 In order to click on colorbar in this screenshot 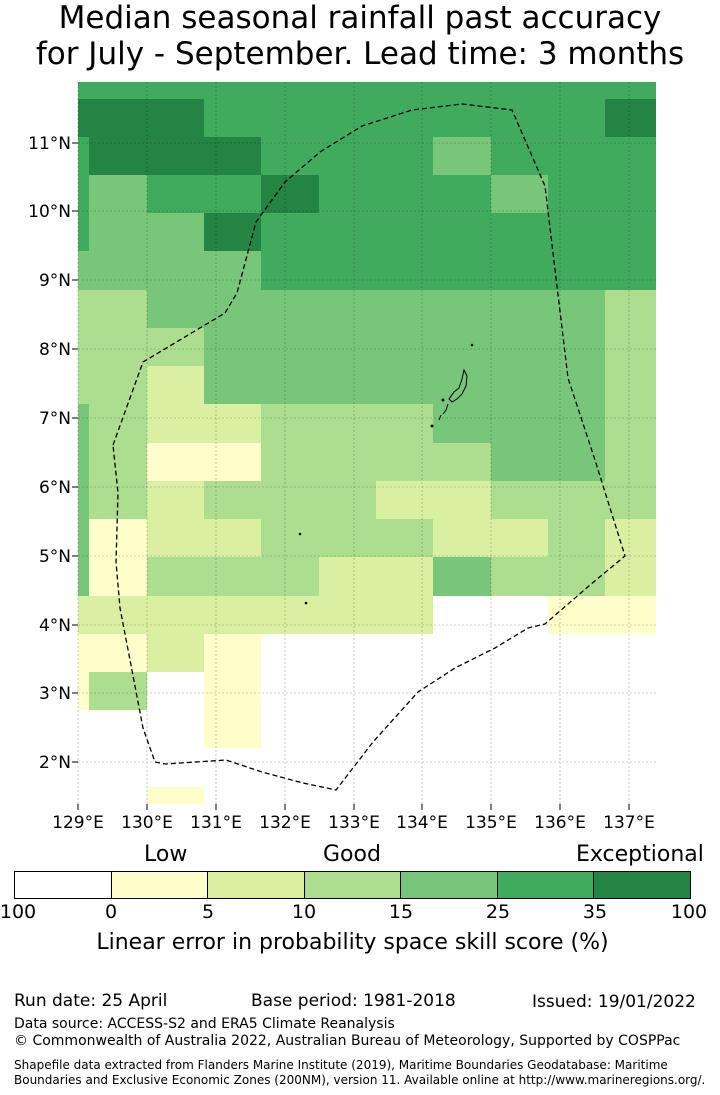, I will do `click(352, 885)`.